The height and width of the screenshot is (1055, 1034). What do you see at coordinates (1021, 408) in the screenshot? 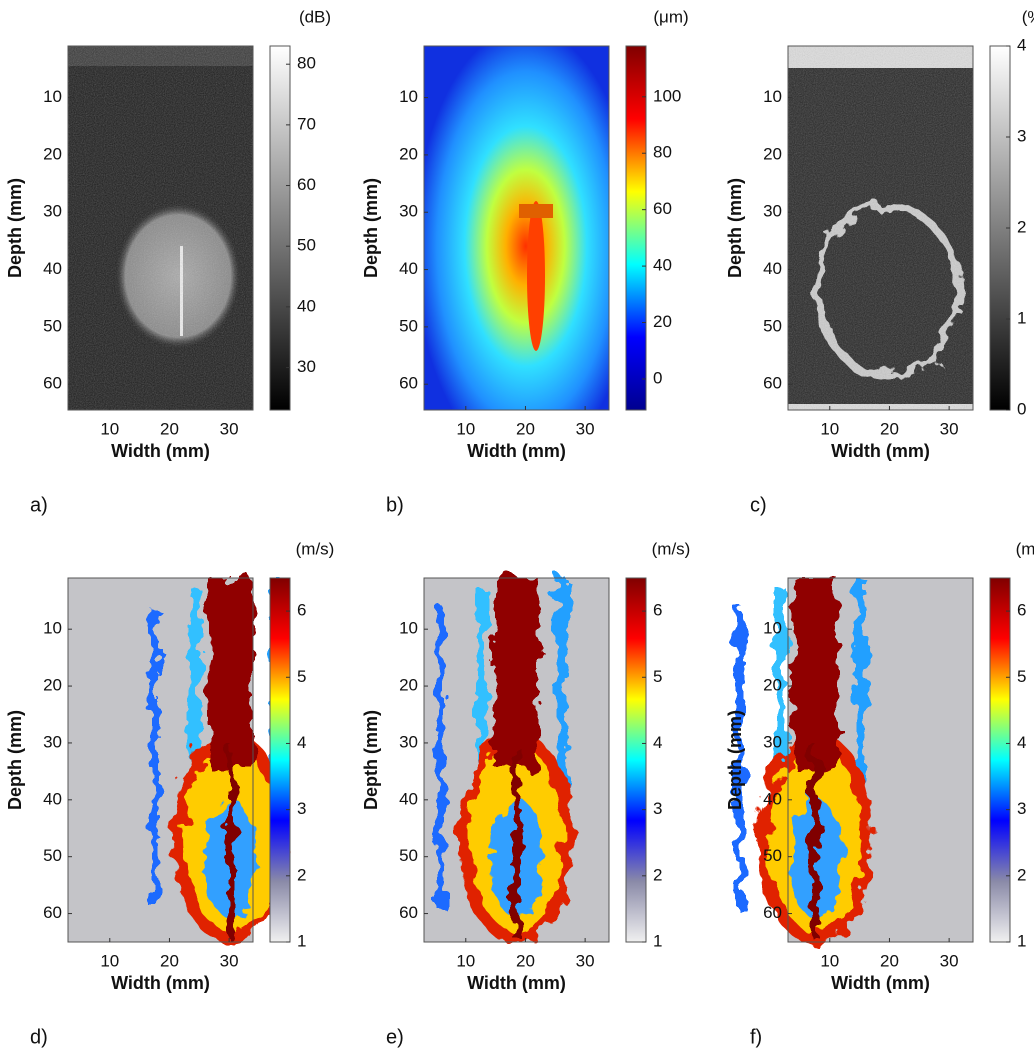
I see `colorbar-tick-label: 0` at bounding box center [1021, 408].